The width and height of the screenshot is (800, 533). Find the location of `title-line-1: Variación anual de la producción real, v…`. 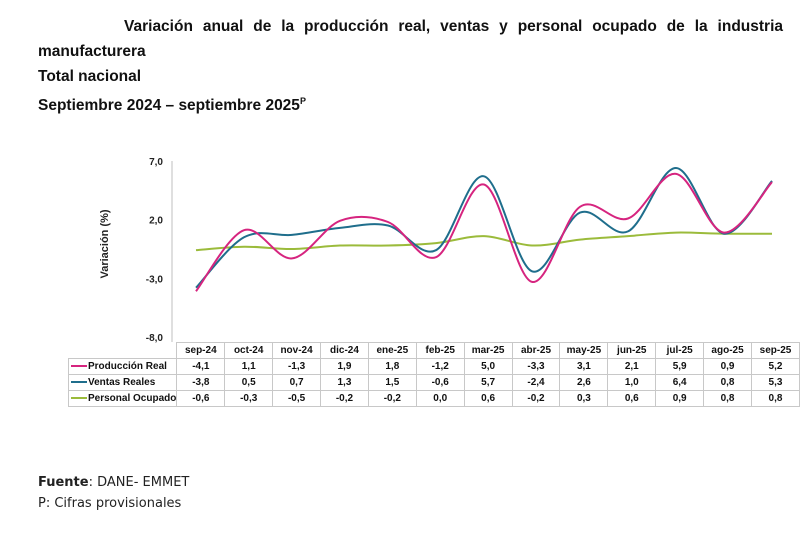

title-line-1: Variación anual de la producción real, v… is located at coordinates (453, 26).